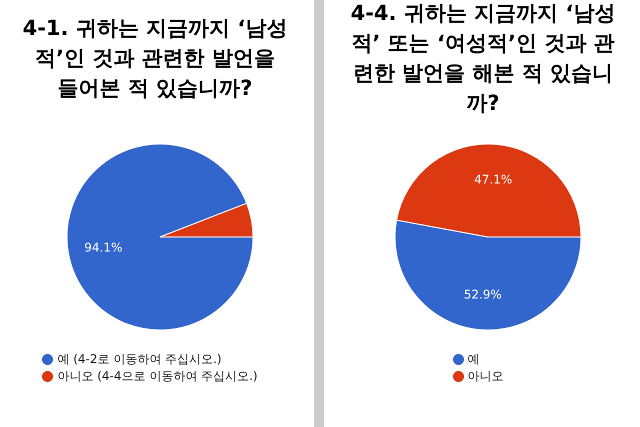 The width and height of the screenshot is (640, 427). Describe the element at coordinates (139, 359) in the screenshot. I see `legend-label: 예 (4-2로 이동하여 주십시오.)` at that location.